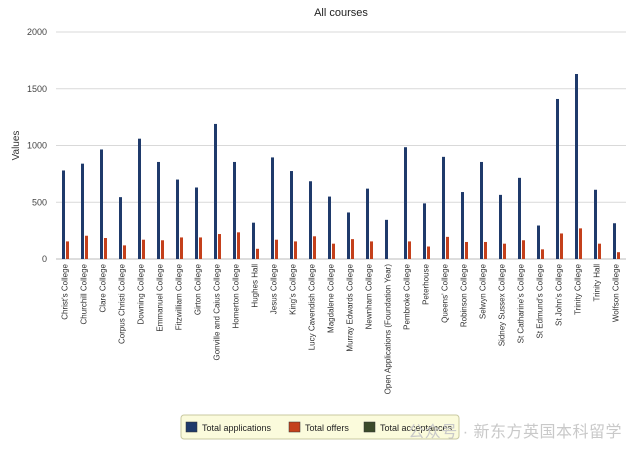 The height and width of the screenshot is (461, 636). I want to click on x-tick-label: Gonville and Caius College, so click(217, 311).